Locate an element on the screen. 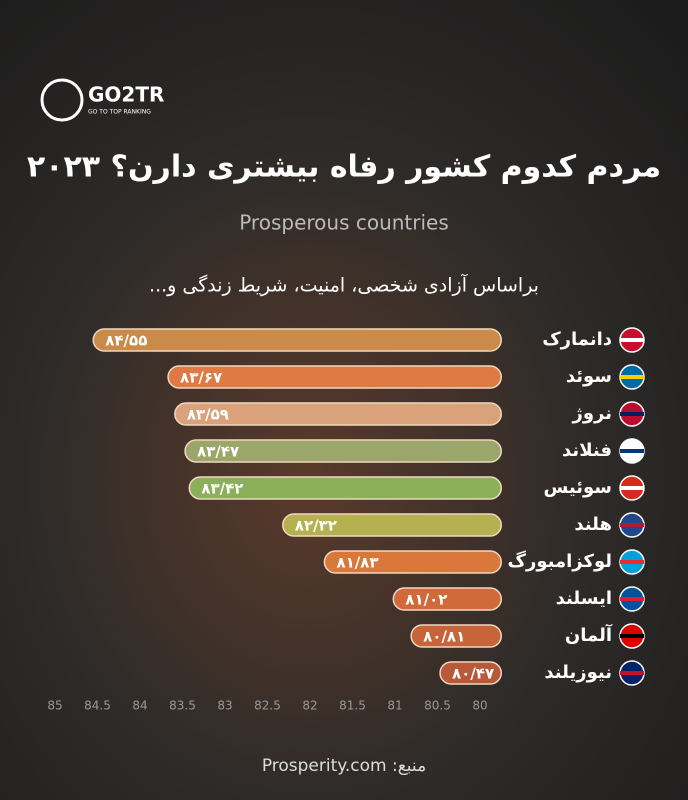 This screenshot has width=688, height=800. category-label: فنلاند is located at coordinates (587, 450).